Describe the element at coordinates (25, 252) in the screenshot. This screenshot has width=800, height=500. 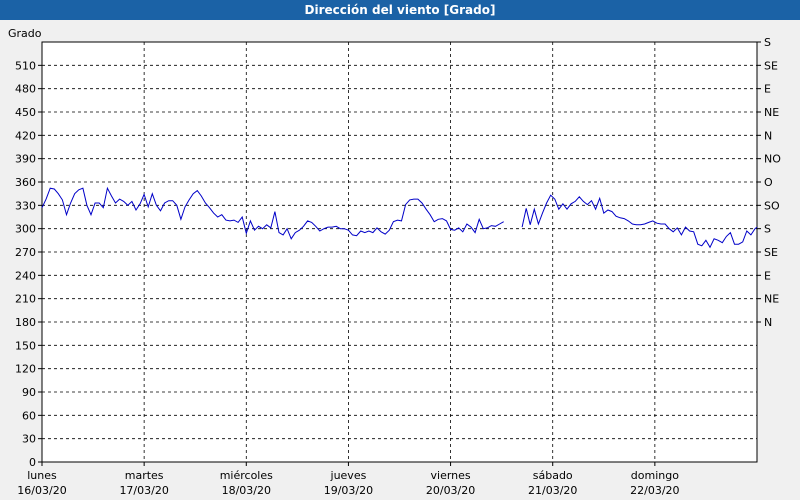
I see `y-tick-label: 270` at that location.